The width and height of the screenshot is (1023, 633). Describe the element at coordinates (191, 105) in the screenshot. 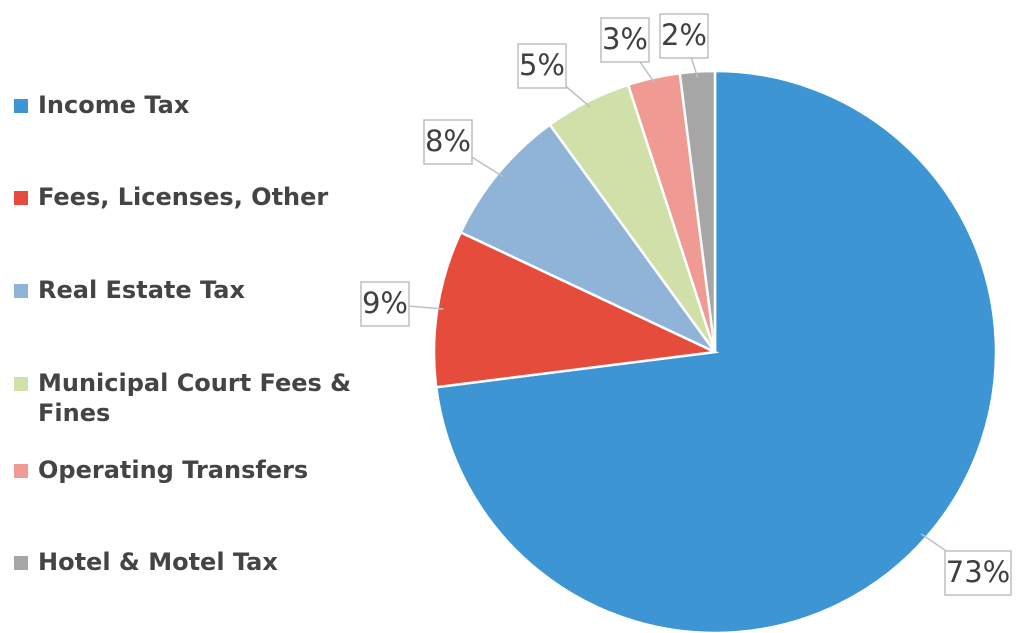

I see `legend-item: Income Tax` at that location.